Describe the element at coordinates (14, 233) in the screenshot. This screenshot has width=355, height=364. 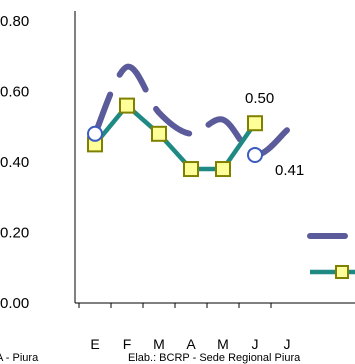
I see `y-tick-label: 0.20` at that location.